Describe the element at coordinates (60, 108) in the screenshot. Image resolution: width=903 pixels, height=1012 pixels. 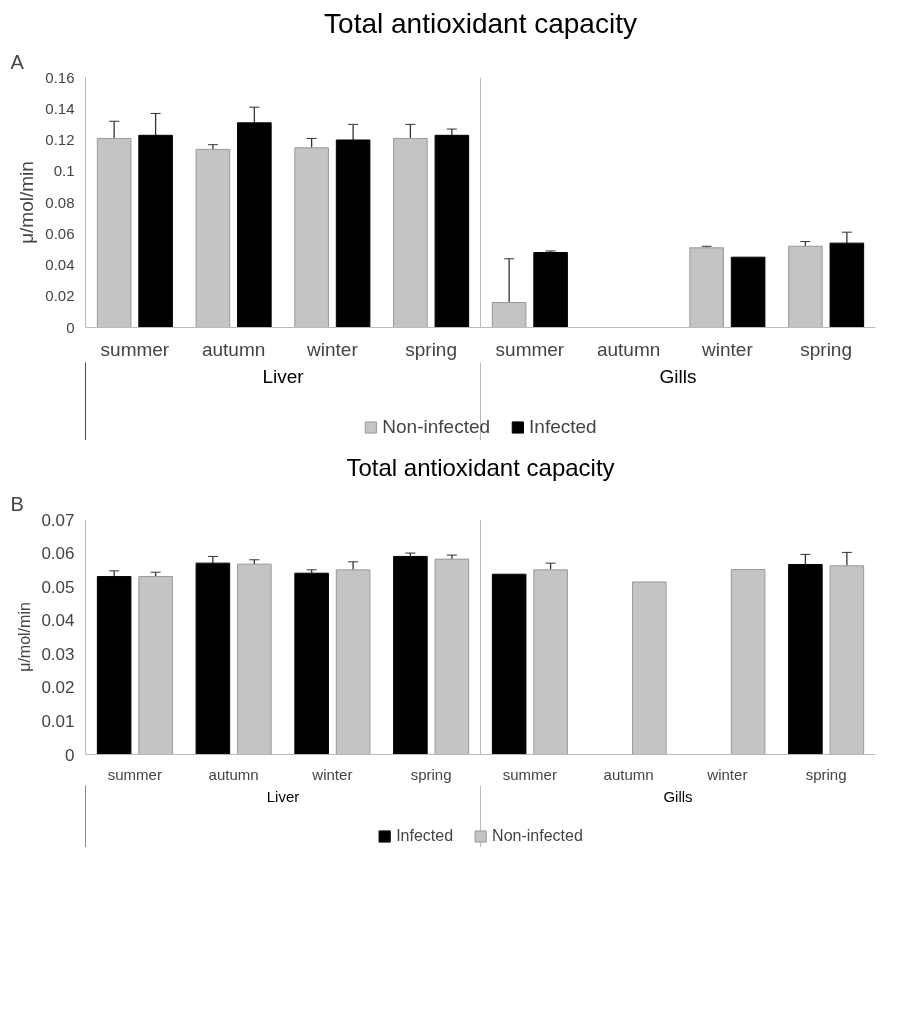
I see `y-tick-label: 0.14` at that location.